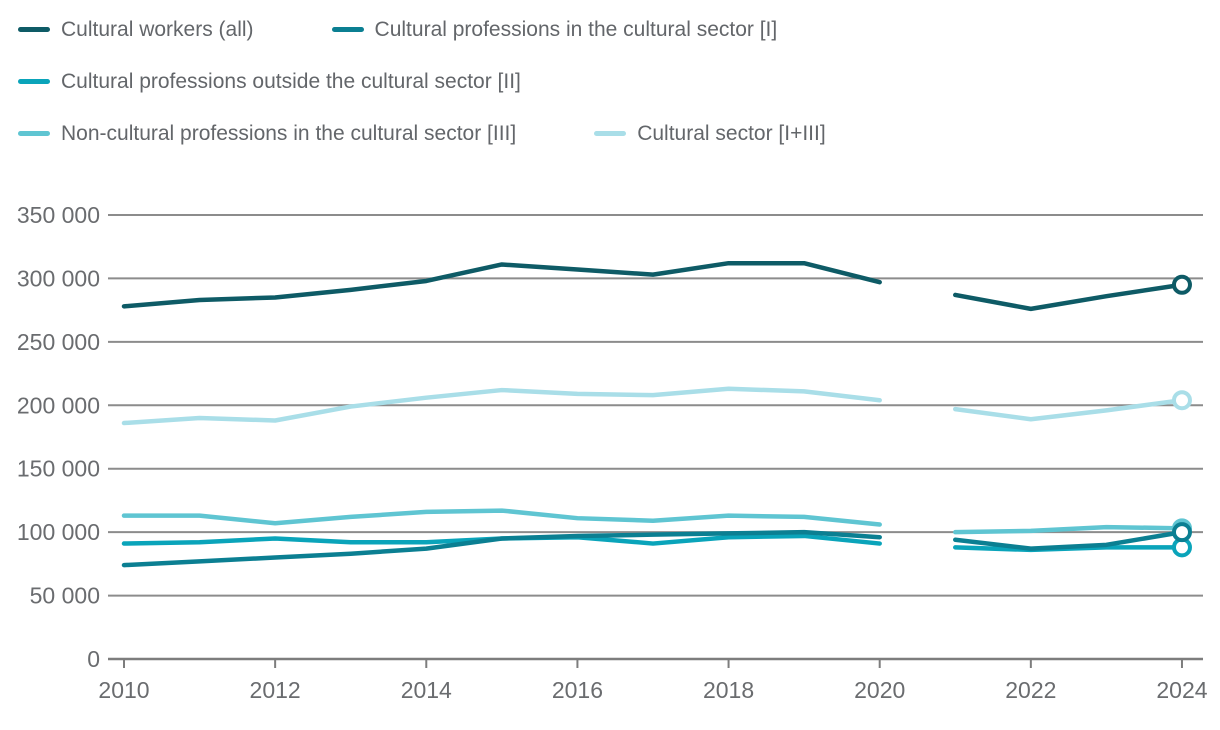  What do you see at coordinates (58, 405) in the screenshot?
I see `y-tick-label: 200 000` at bounding box center [58, 405].